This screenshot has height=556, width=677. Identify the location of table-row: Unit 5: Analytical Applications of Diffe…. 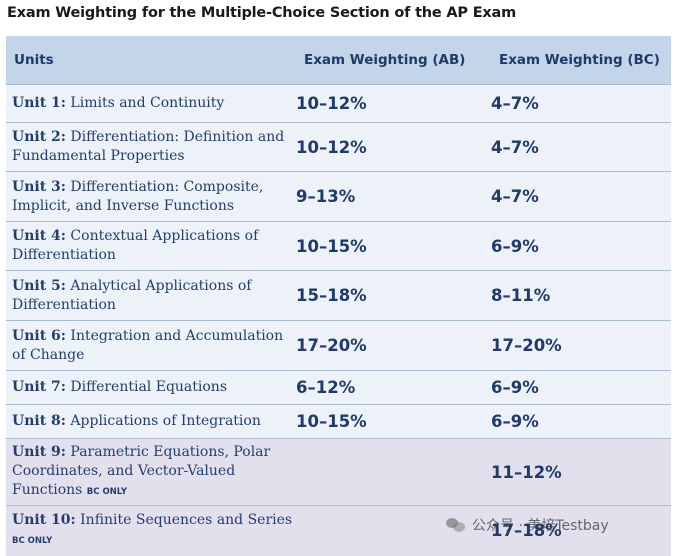
(338, 295).